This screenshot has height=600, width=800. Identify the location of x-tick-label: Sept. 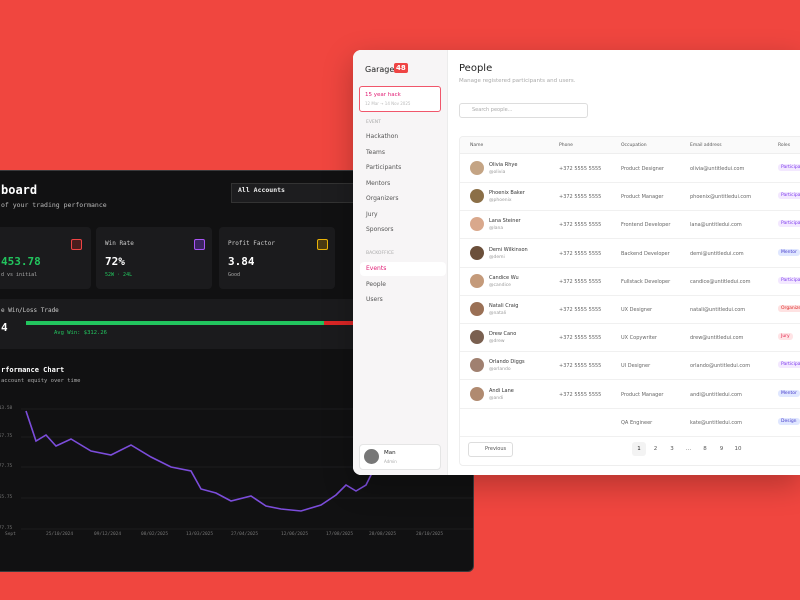
(10, 534).